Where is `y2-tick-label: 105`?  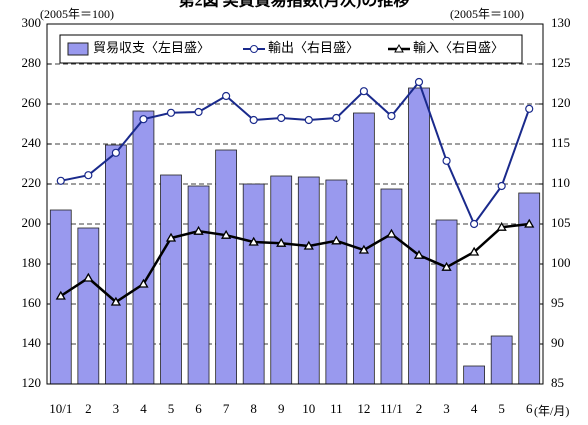 y2-tick-label: 105 is located at coordinates (561, 222).